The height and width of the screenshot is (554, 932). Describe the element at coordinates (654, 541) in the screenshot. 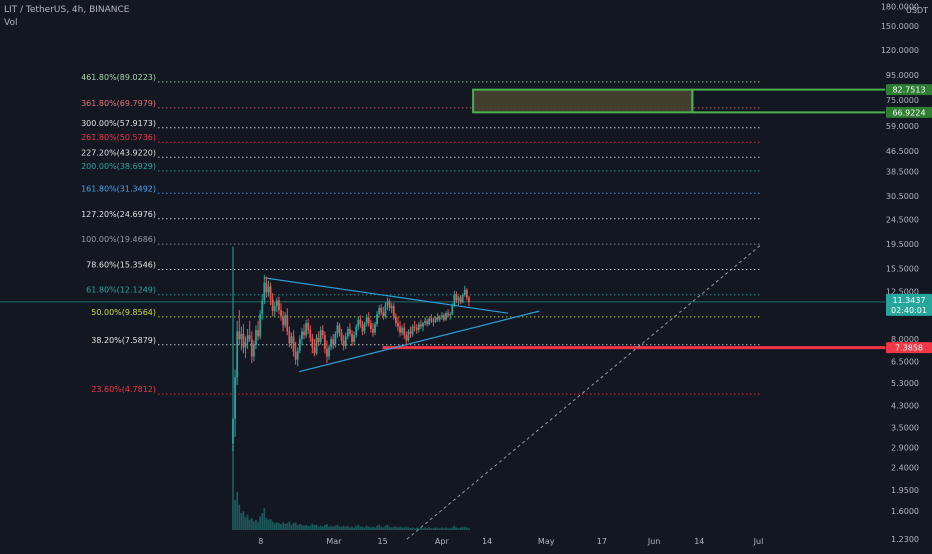

I see `time-tick-label: Jun` at that location.